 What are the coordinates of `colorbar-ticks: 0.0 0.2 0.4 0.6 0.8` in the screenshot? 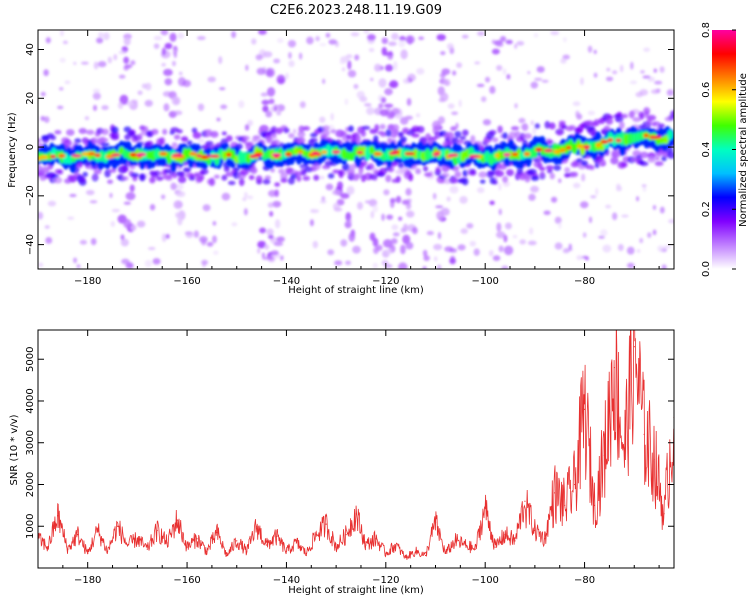 It's located at (718, 149).